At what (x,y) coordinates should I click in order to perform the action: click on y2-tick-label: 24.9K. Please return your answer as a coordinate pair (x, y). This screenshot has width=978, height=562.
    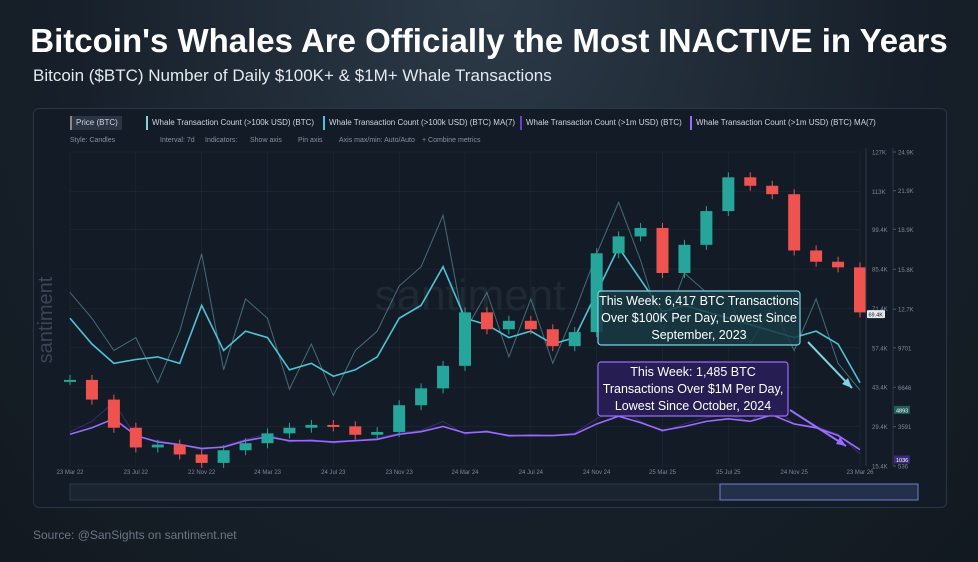
    Looking at the image, I should click on (906, 154).